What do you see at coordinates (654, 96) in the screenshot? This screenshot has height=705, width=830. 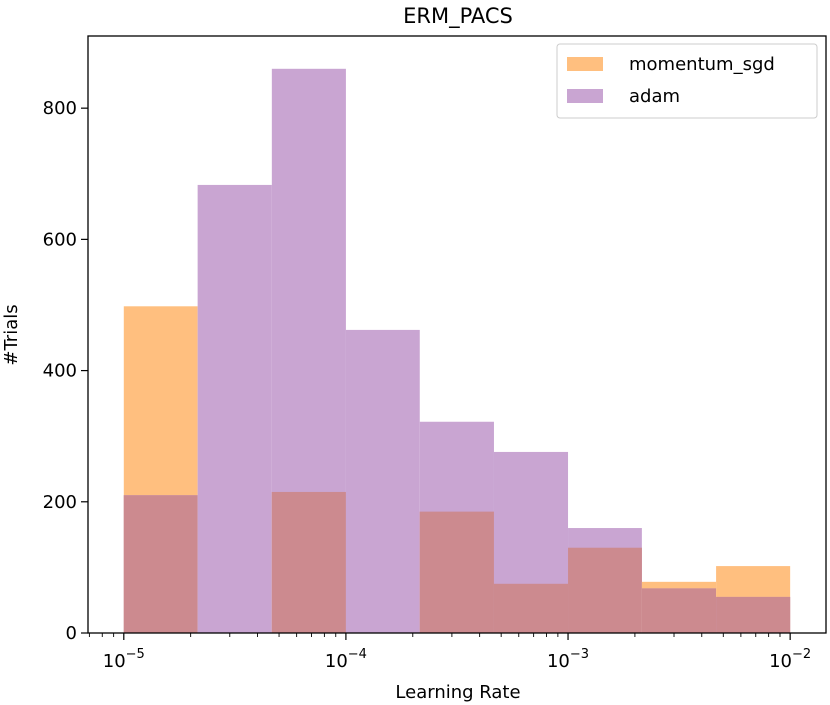 I see `legend-label: adam` at bounding box center [654, 96].